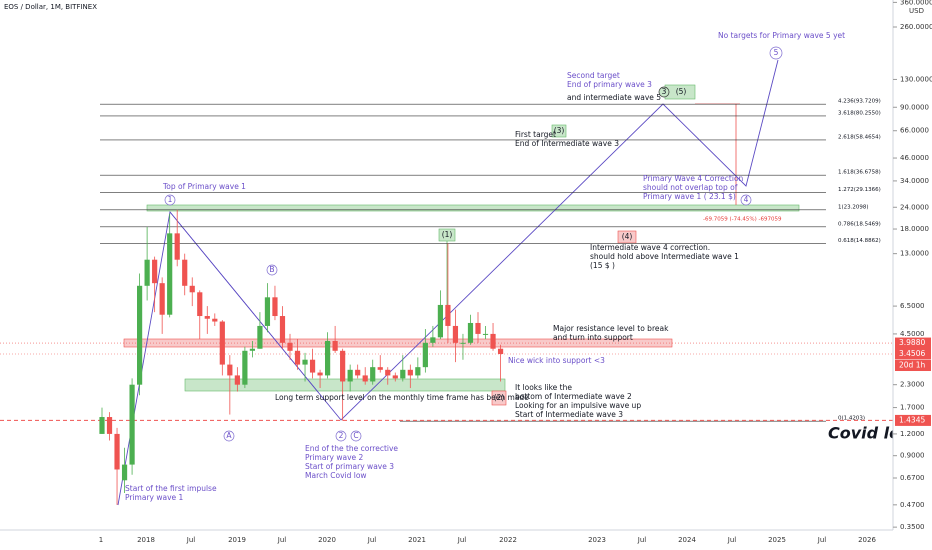 The image size is (932, 550). Describe the element at coordinates (602, 265) in the screenshot. I see `annotation: (15 $ )` at that location.